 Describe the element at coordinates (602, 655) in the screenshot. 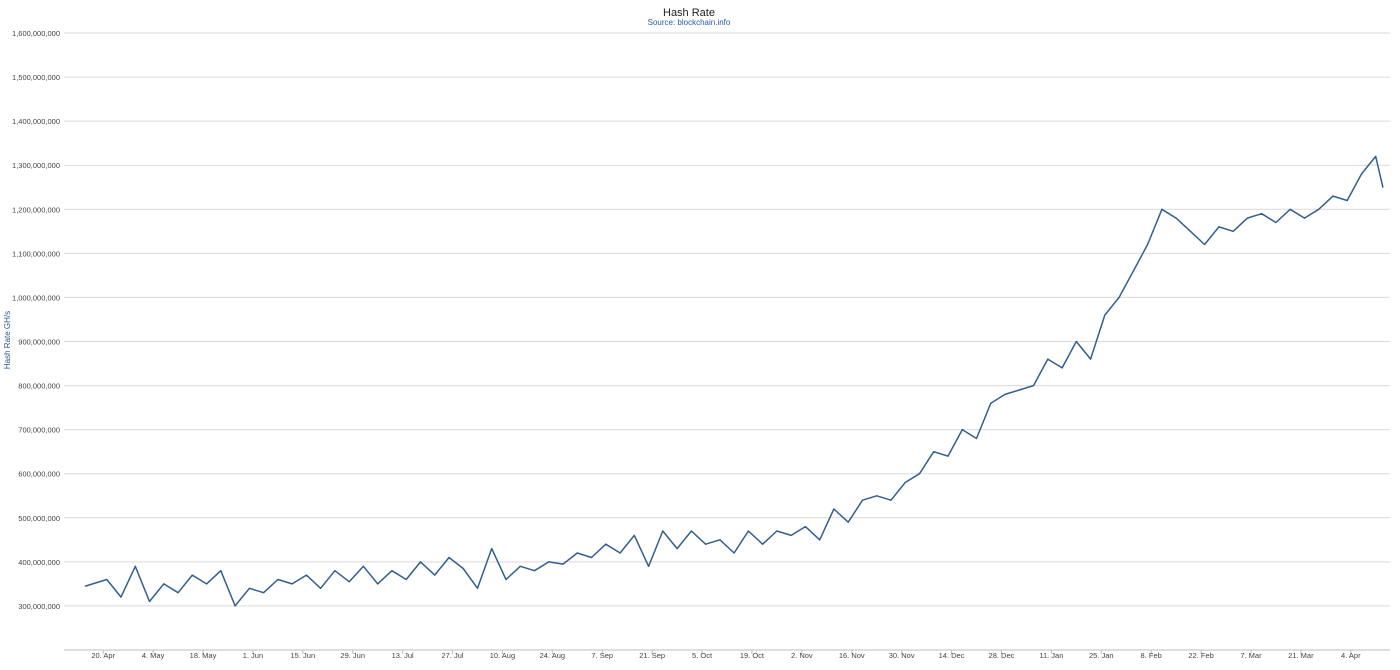

I see `x-tick-label: 7. Sep` at that location.